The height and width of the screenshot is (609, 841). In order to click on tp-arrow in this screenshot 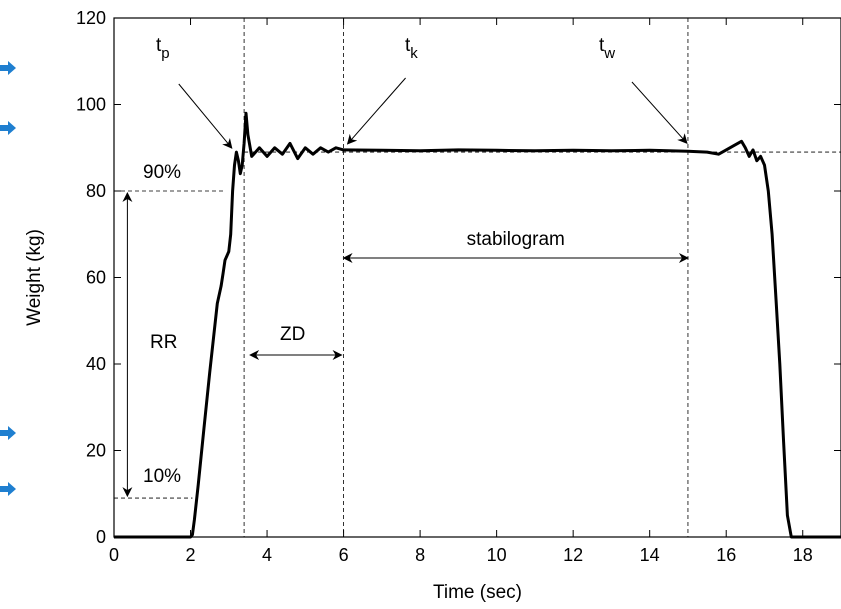, I will do `click(205, 116)`.